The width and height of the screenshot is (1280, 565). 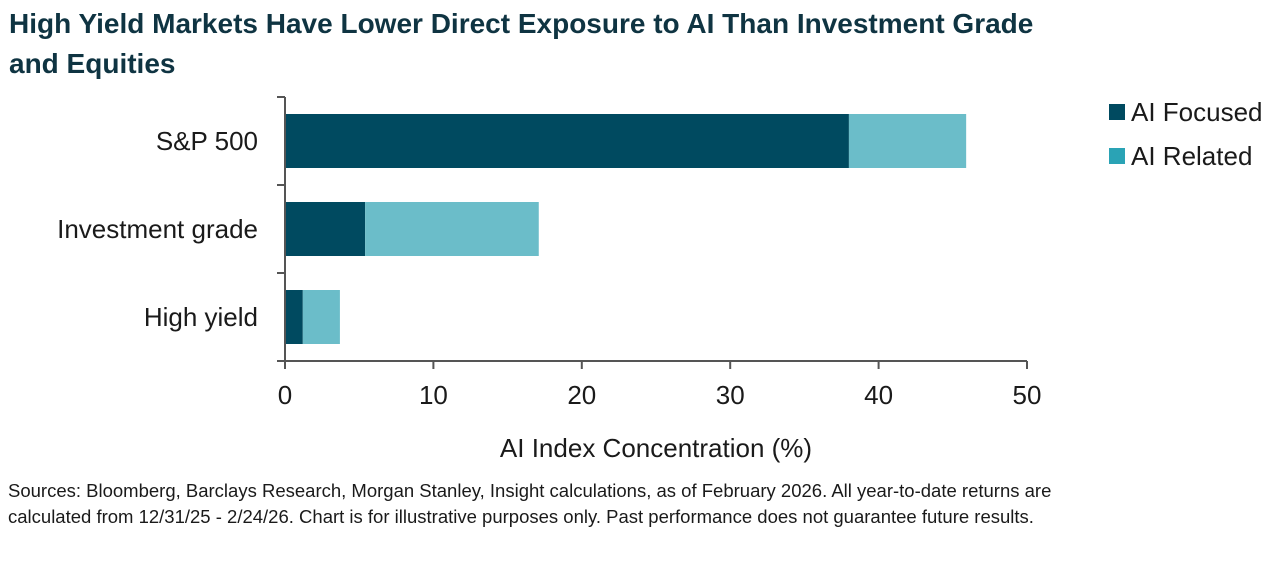 What do you see at coordinates (1197, 112) in the screenshot?
I see `legend-label-ai-focused: AI Focused` at bounding box center [1197, 112].